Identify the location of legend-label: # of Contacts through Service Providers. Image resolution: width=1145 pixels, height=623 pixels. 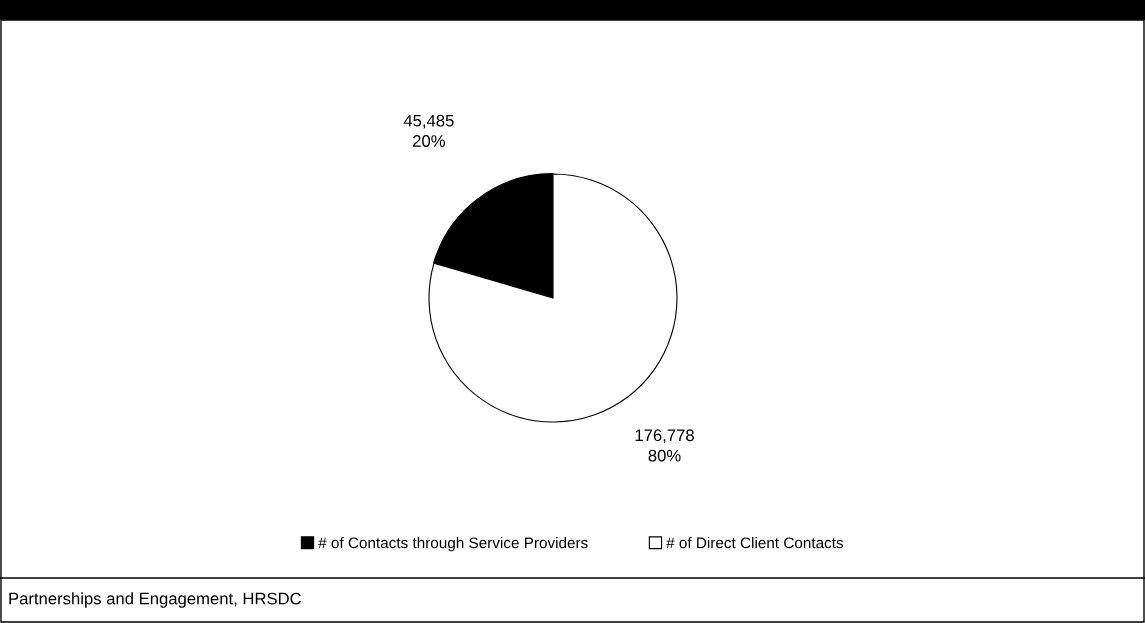
(453, 544).